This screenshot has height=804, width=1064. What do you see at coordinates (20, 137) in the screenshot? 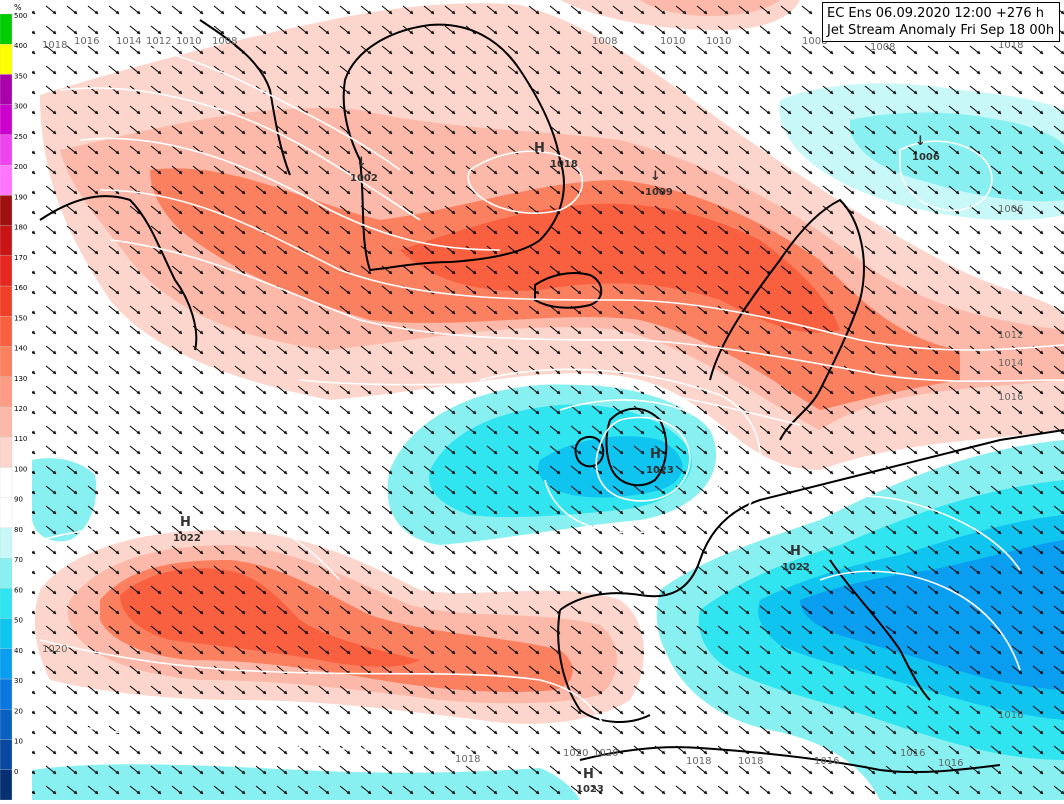
I see `legend-tick-label: 250` at bounding box center [20, 137].